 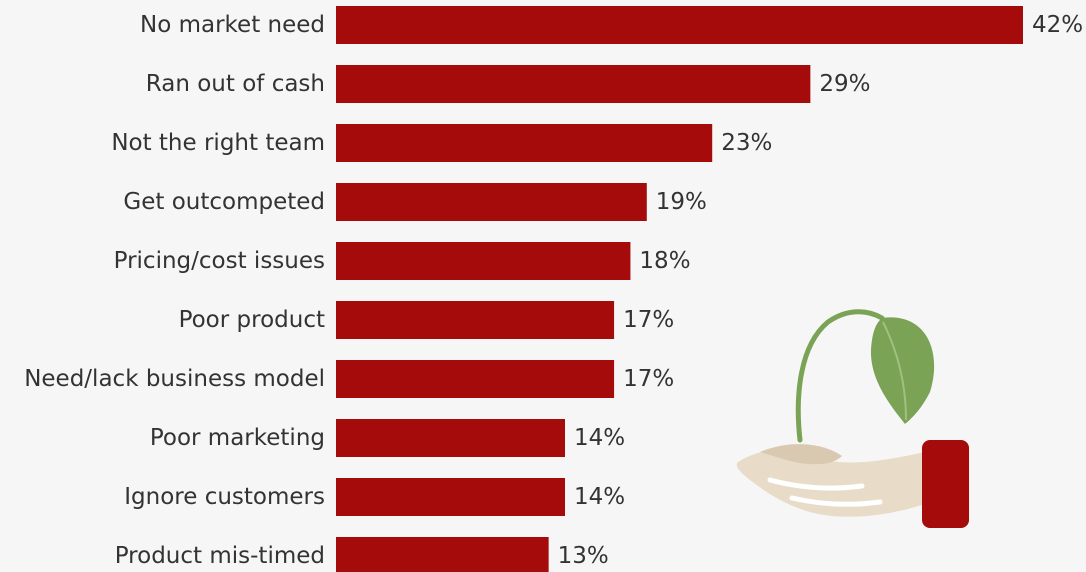 What do you see at coordinates (220, 556) in the screenshot?
I see `category-label: Product mis-timed` at bounding box center [220, 556].